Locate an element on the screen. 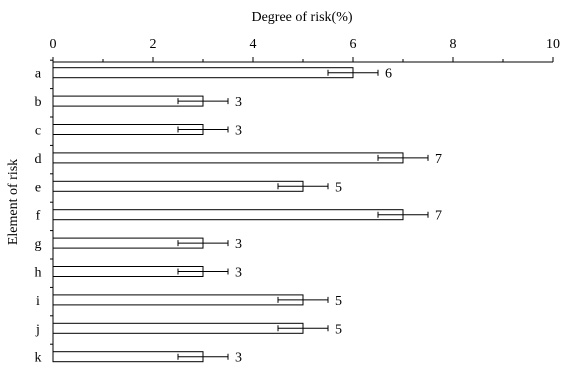 The width and height of the screenshot is (561, 365). bar-f is located at coordinates (228, 215).